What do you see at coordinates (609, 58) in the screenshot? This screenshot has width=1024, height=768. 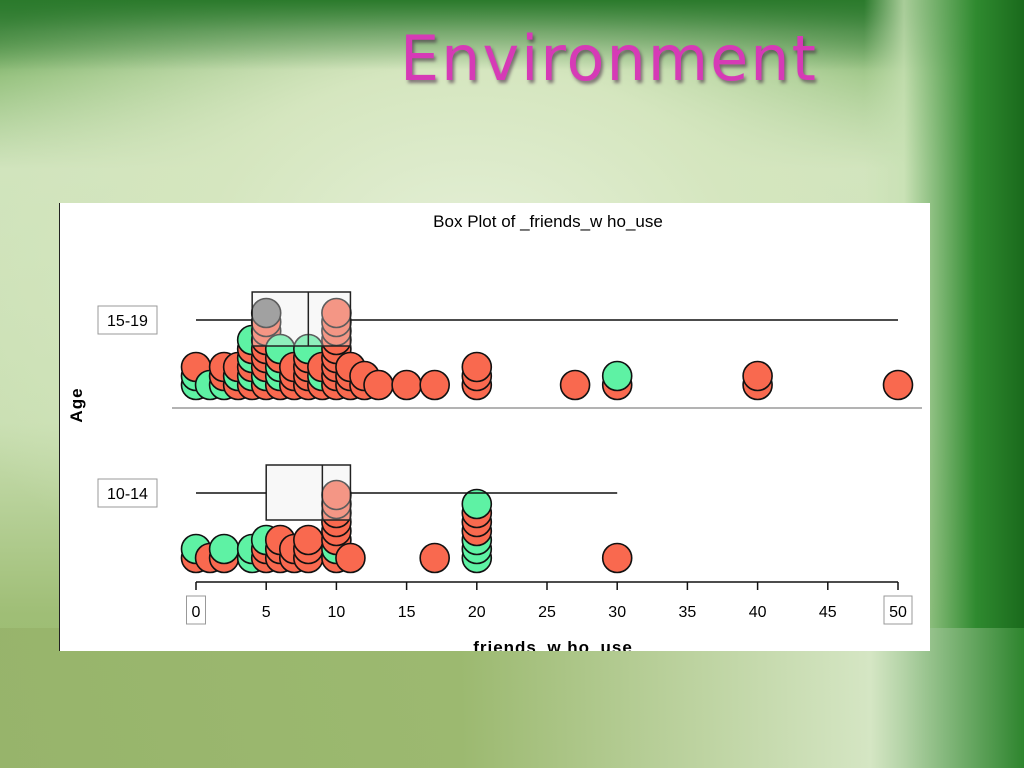 I see `slide-title: Environment` at bounding box center [609, 58].